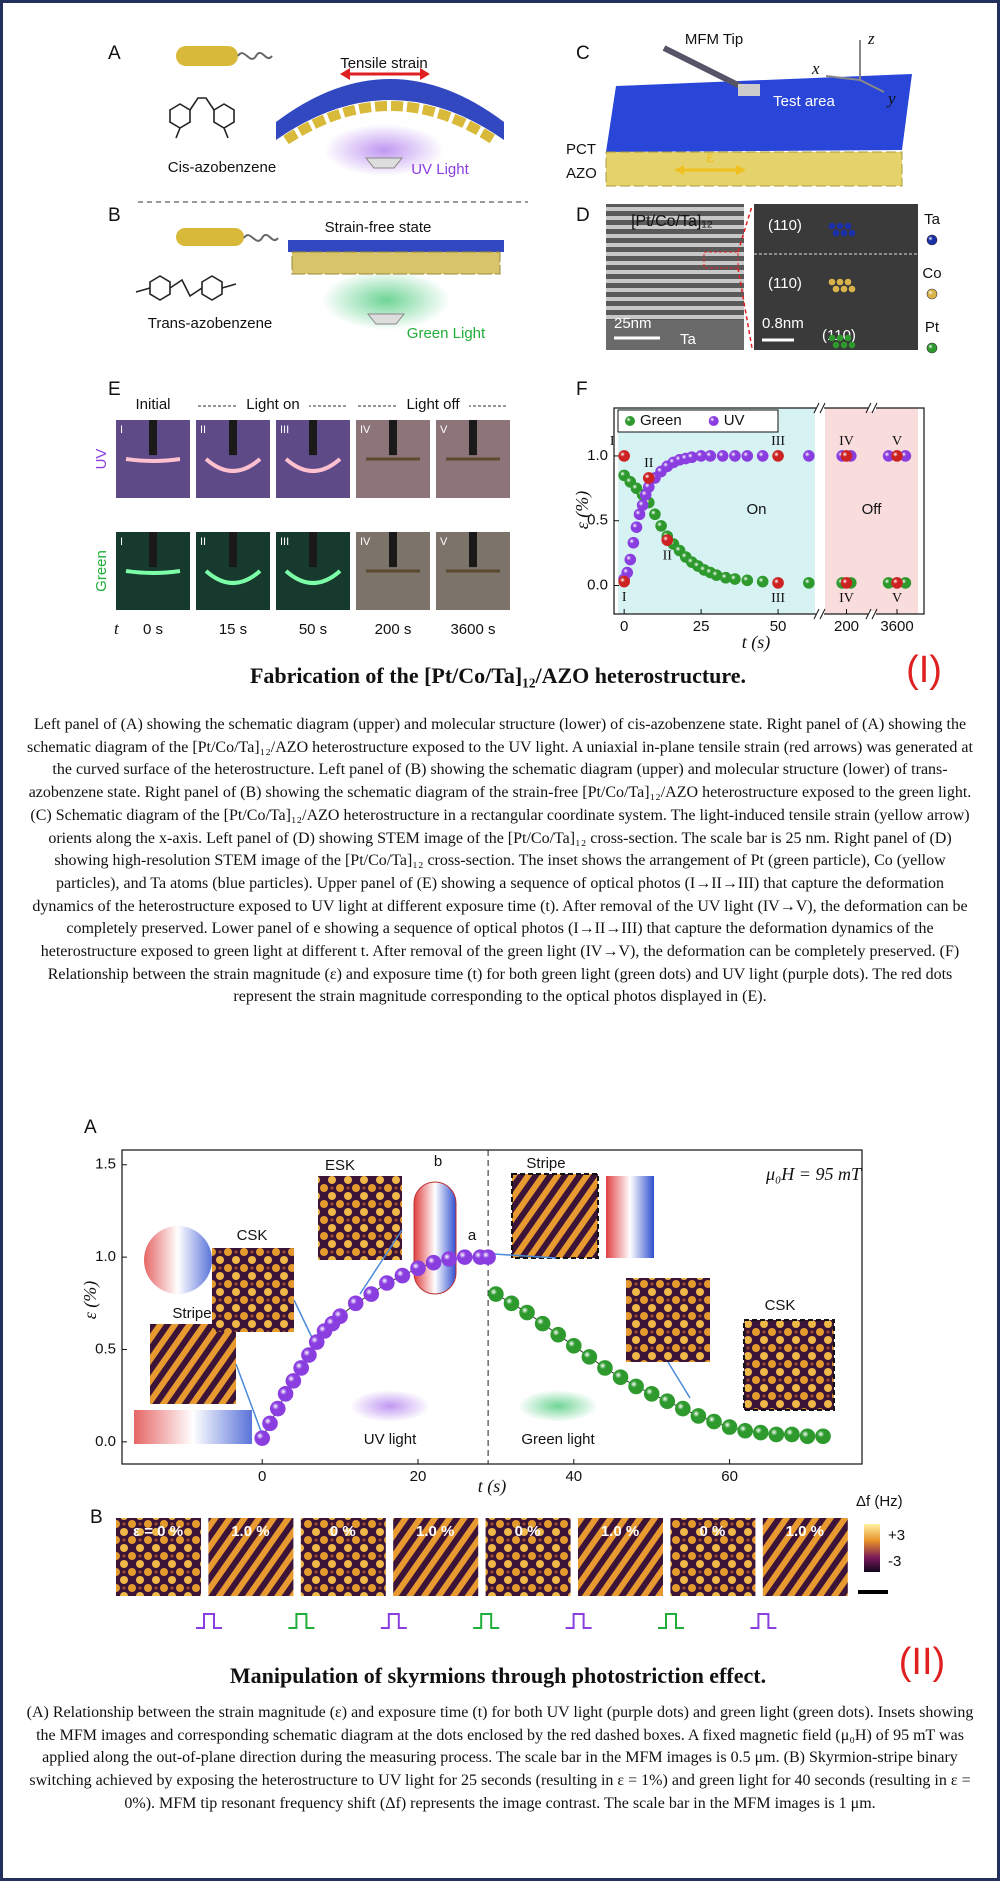  I want to click on row-label: UV, so click(101, 459).